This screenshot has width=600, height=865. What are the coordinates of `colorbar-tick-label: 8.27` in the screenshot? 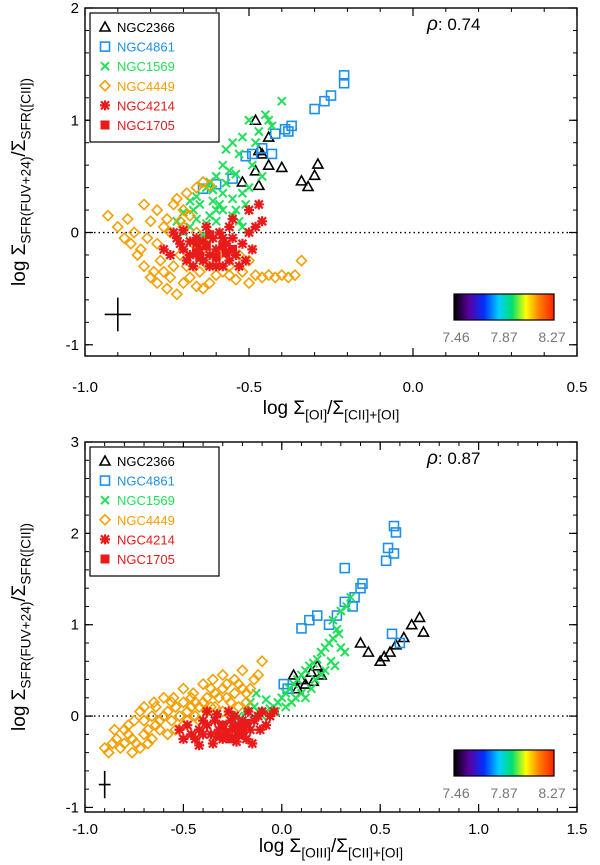 It's located at (551, 337).